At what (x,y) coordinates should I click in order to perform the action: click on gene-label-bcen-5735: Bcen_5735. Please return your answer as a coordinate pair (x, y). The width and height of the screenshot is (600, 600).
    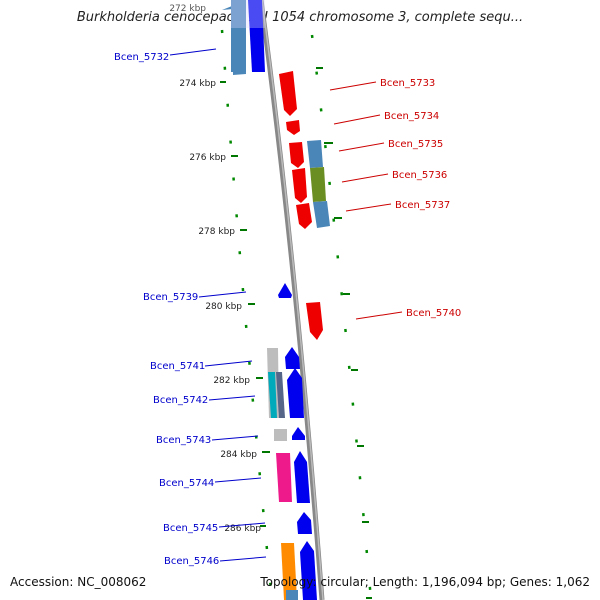
    Looking at the image, I should click on (415, 144).